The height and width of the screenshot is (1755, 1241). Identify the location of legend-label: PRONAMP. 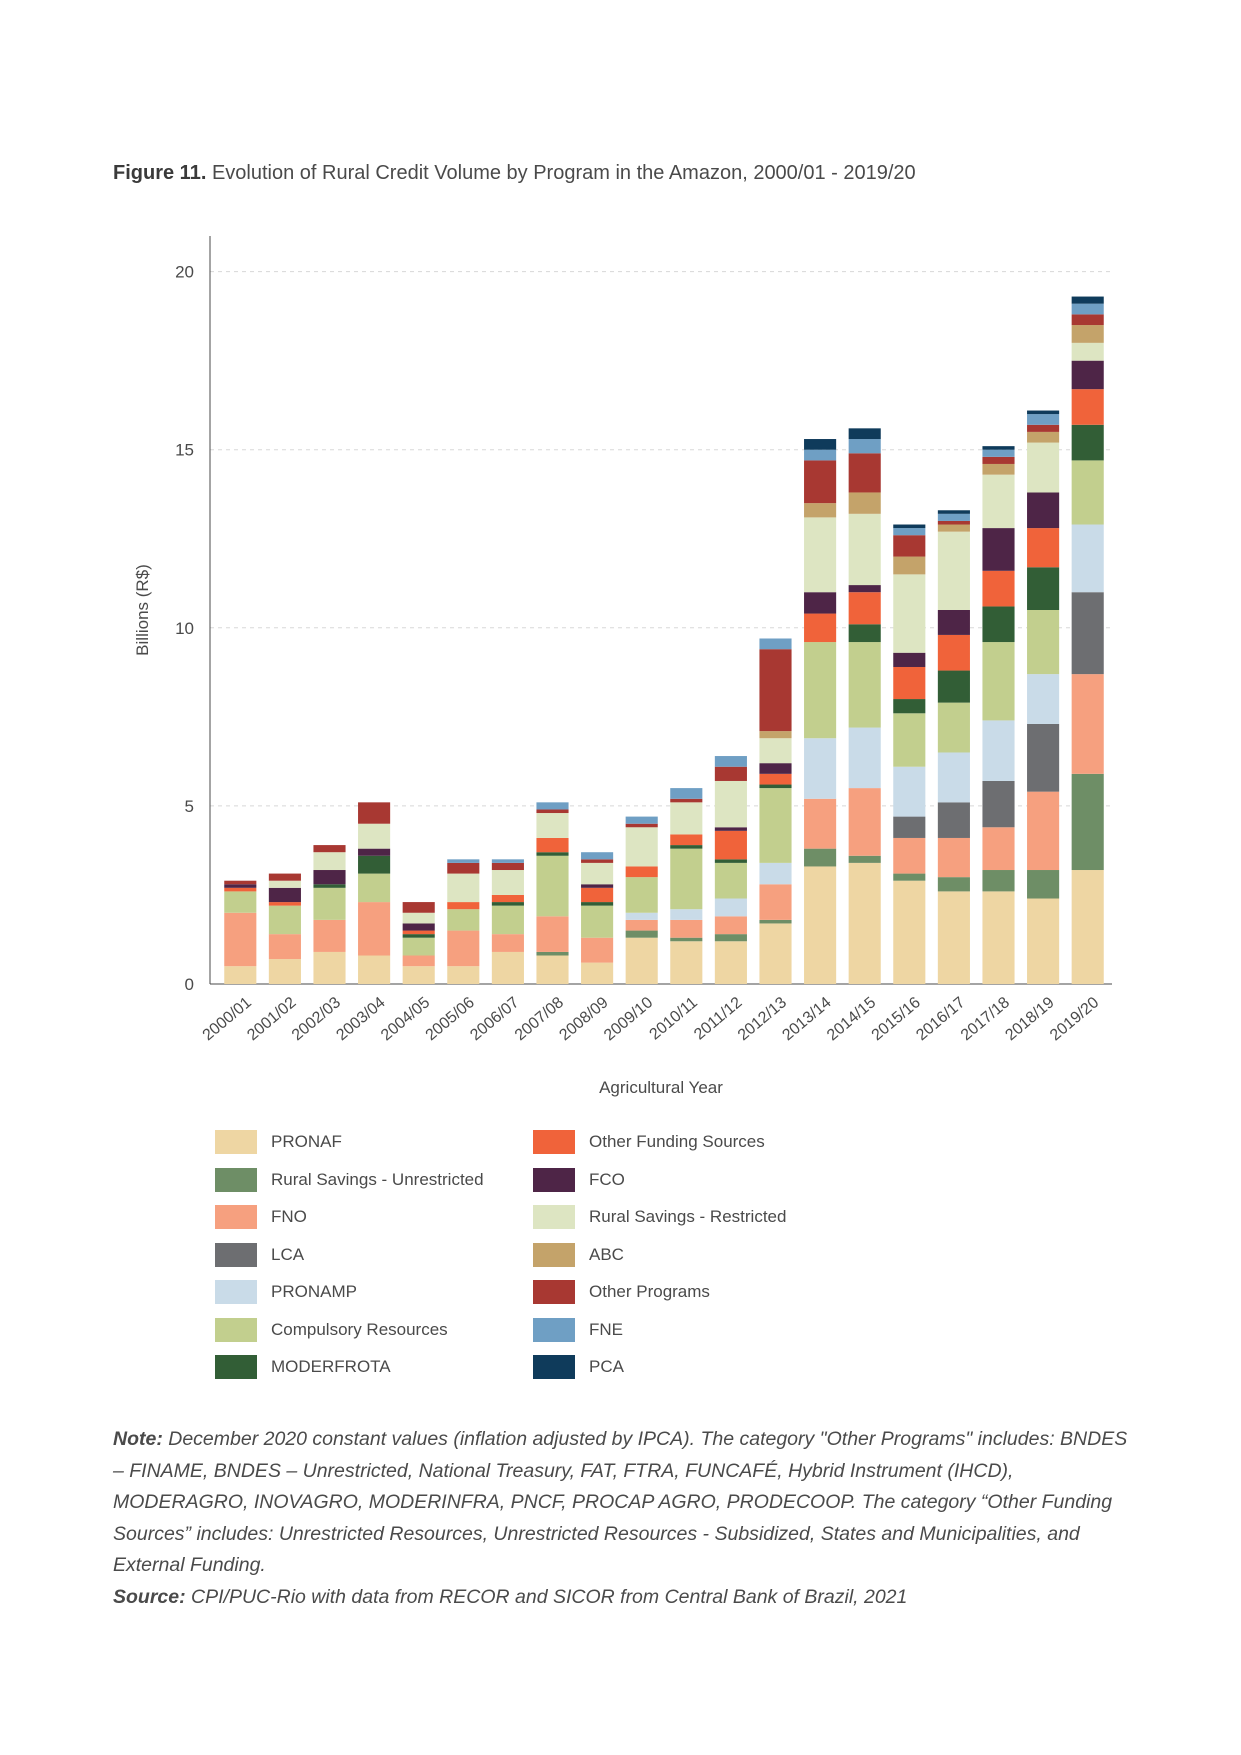
(314, 1291).